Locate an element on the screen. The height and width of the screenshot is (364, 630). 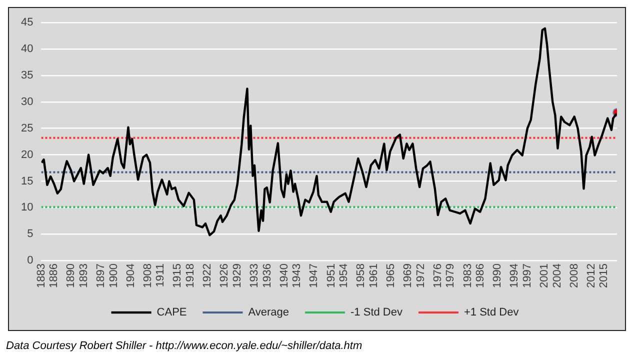
x-tick-label: 1979 is located at coordinates (450, 276).